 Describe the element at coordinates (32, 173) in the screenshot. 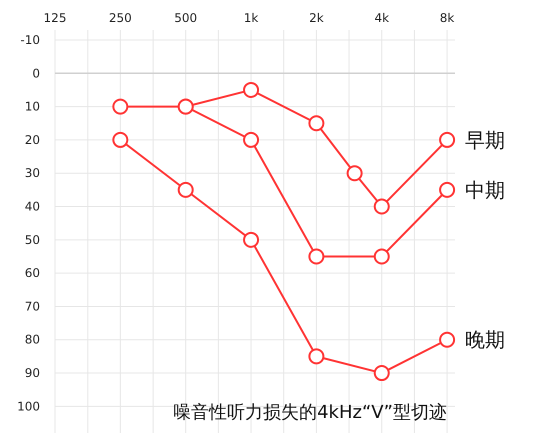

I see `y-tick-label: 30` at that location.